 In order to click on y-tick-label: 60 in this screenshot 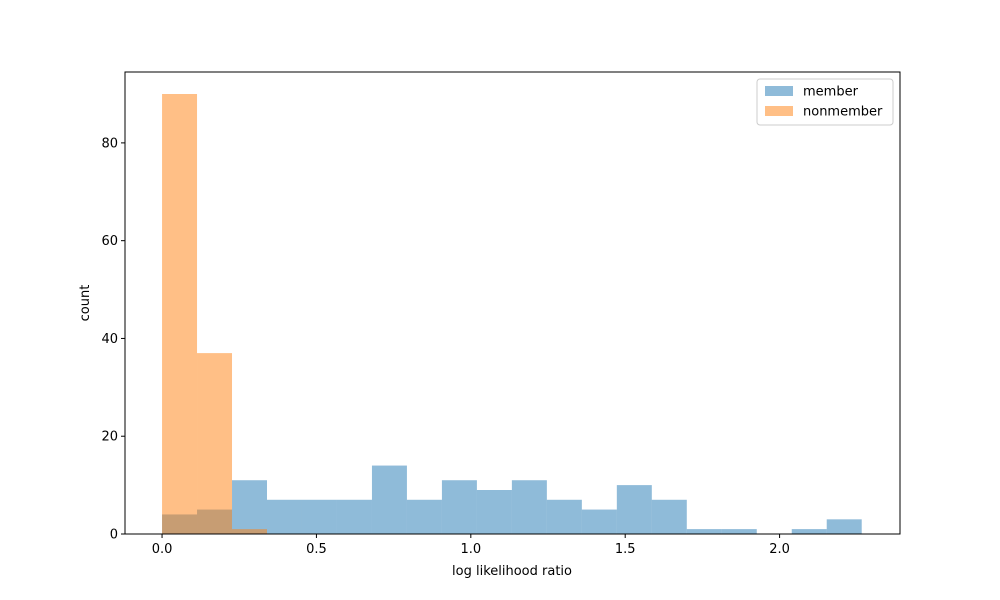, I will do `click(109, 241)`.